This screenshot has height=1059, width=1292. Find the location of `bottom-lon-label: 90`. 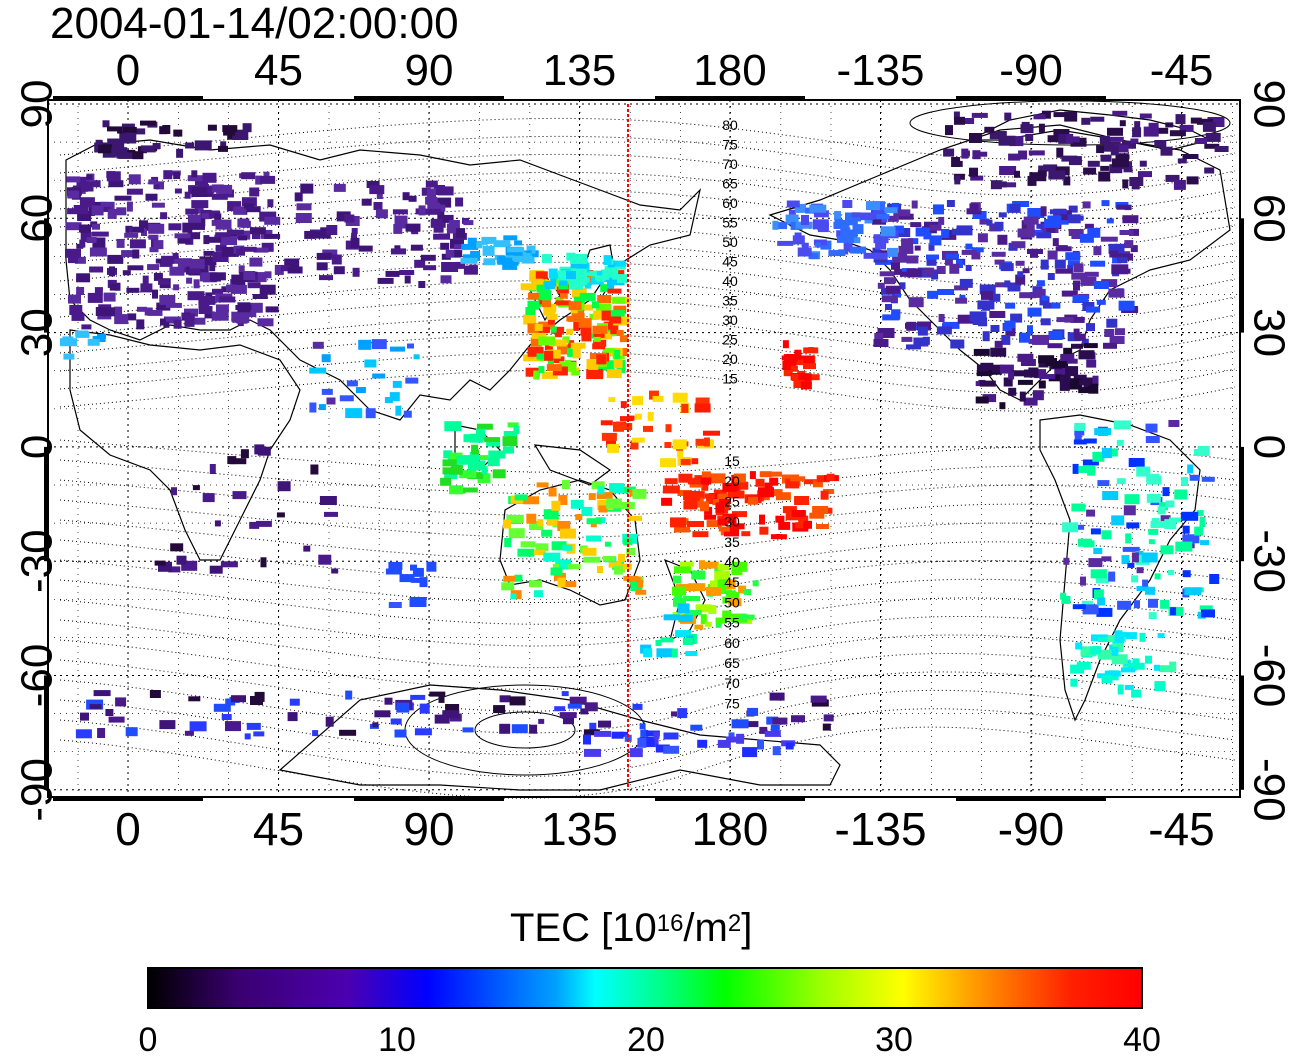

bottom-lon-label: 90 is located at coordinates (428, 829).